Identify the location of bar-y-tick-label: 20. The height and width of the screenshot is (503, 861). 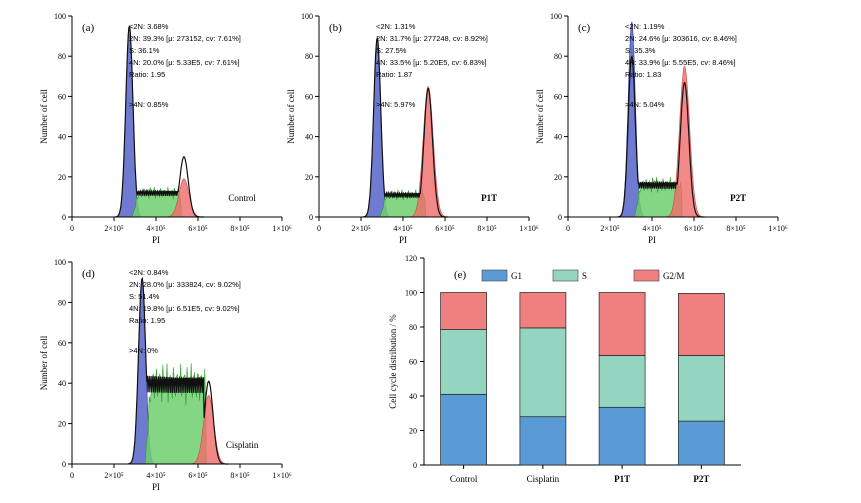
(413, 431).